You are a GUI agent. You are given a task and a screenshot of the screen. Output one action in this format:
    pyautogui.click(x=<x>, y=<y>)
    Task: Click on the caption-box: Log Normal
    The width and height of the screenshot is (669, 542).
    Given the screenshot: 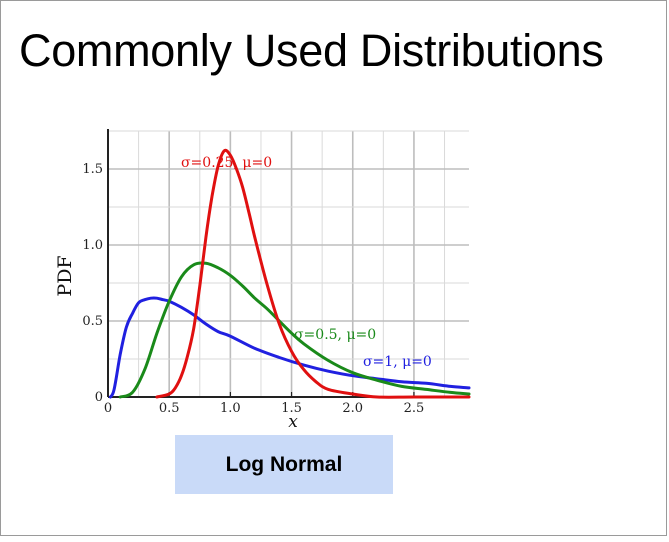 What is the action you would take?
    pyautogui.click(x=284, y=464)
    